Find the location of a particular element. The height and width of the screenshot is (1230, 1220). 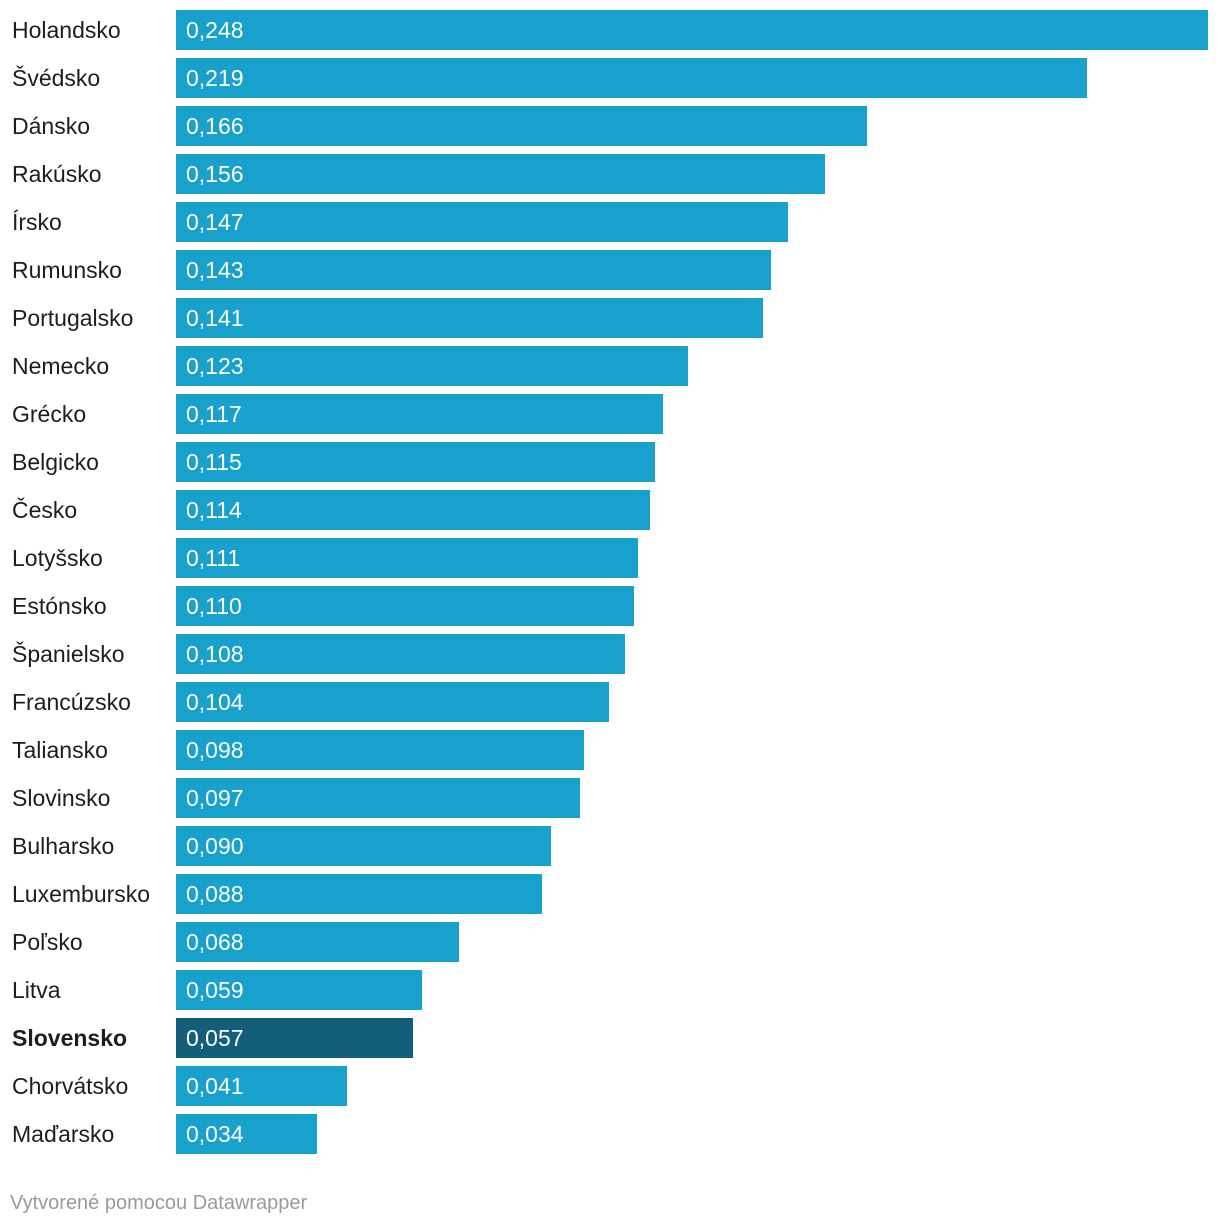

bar-row: Estónsko 0,110 is located at coordinates (610, 606).